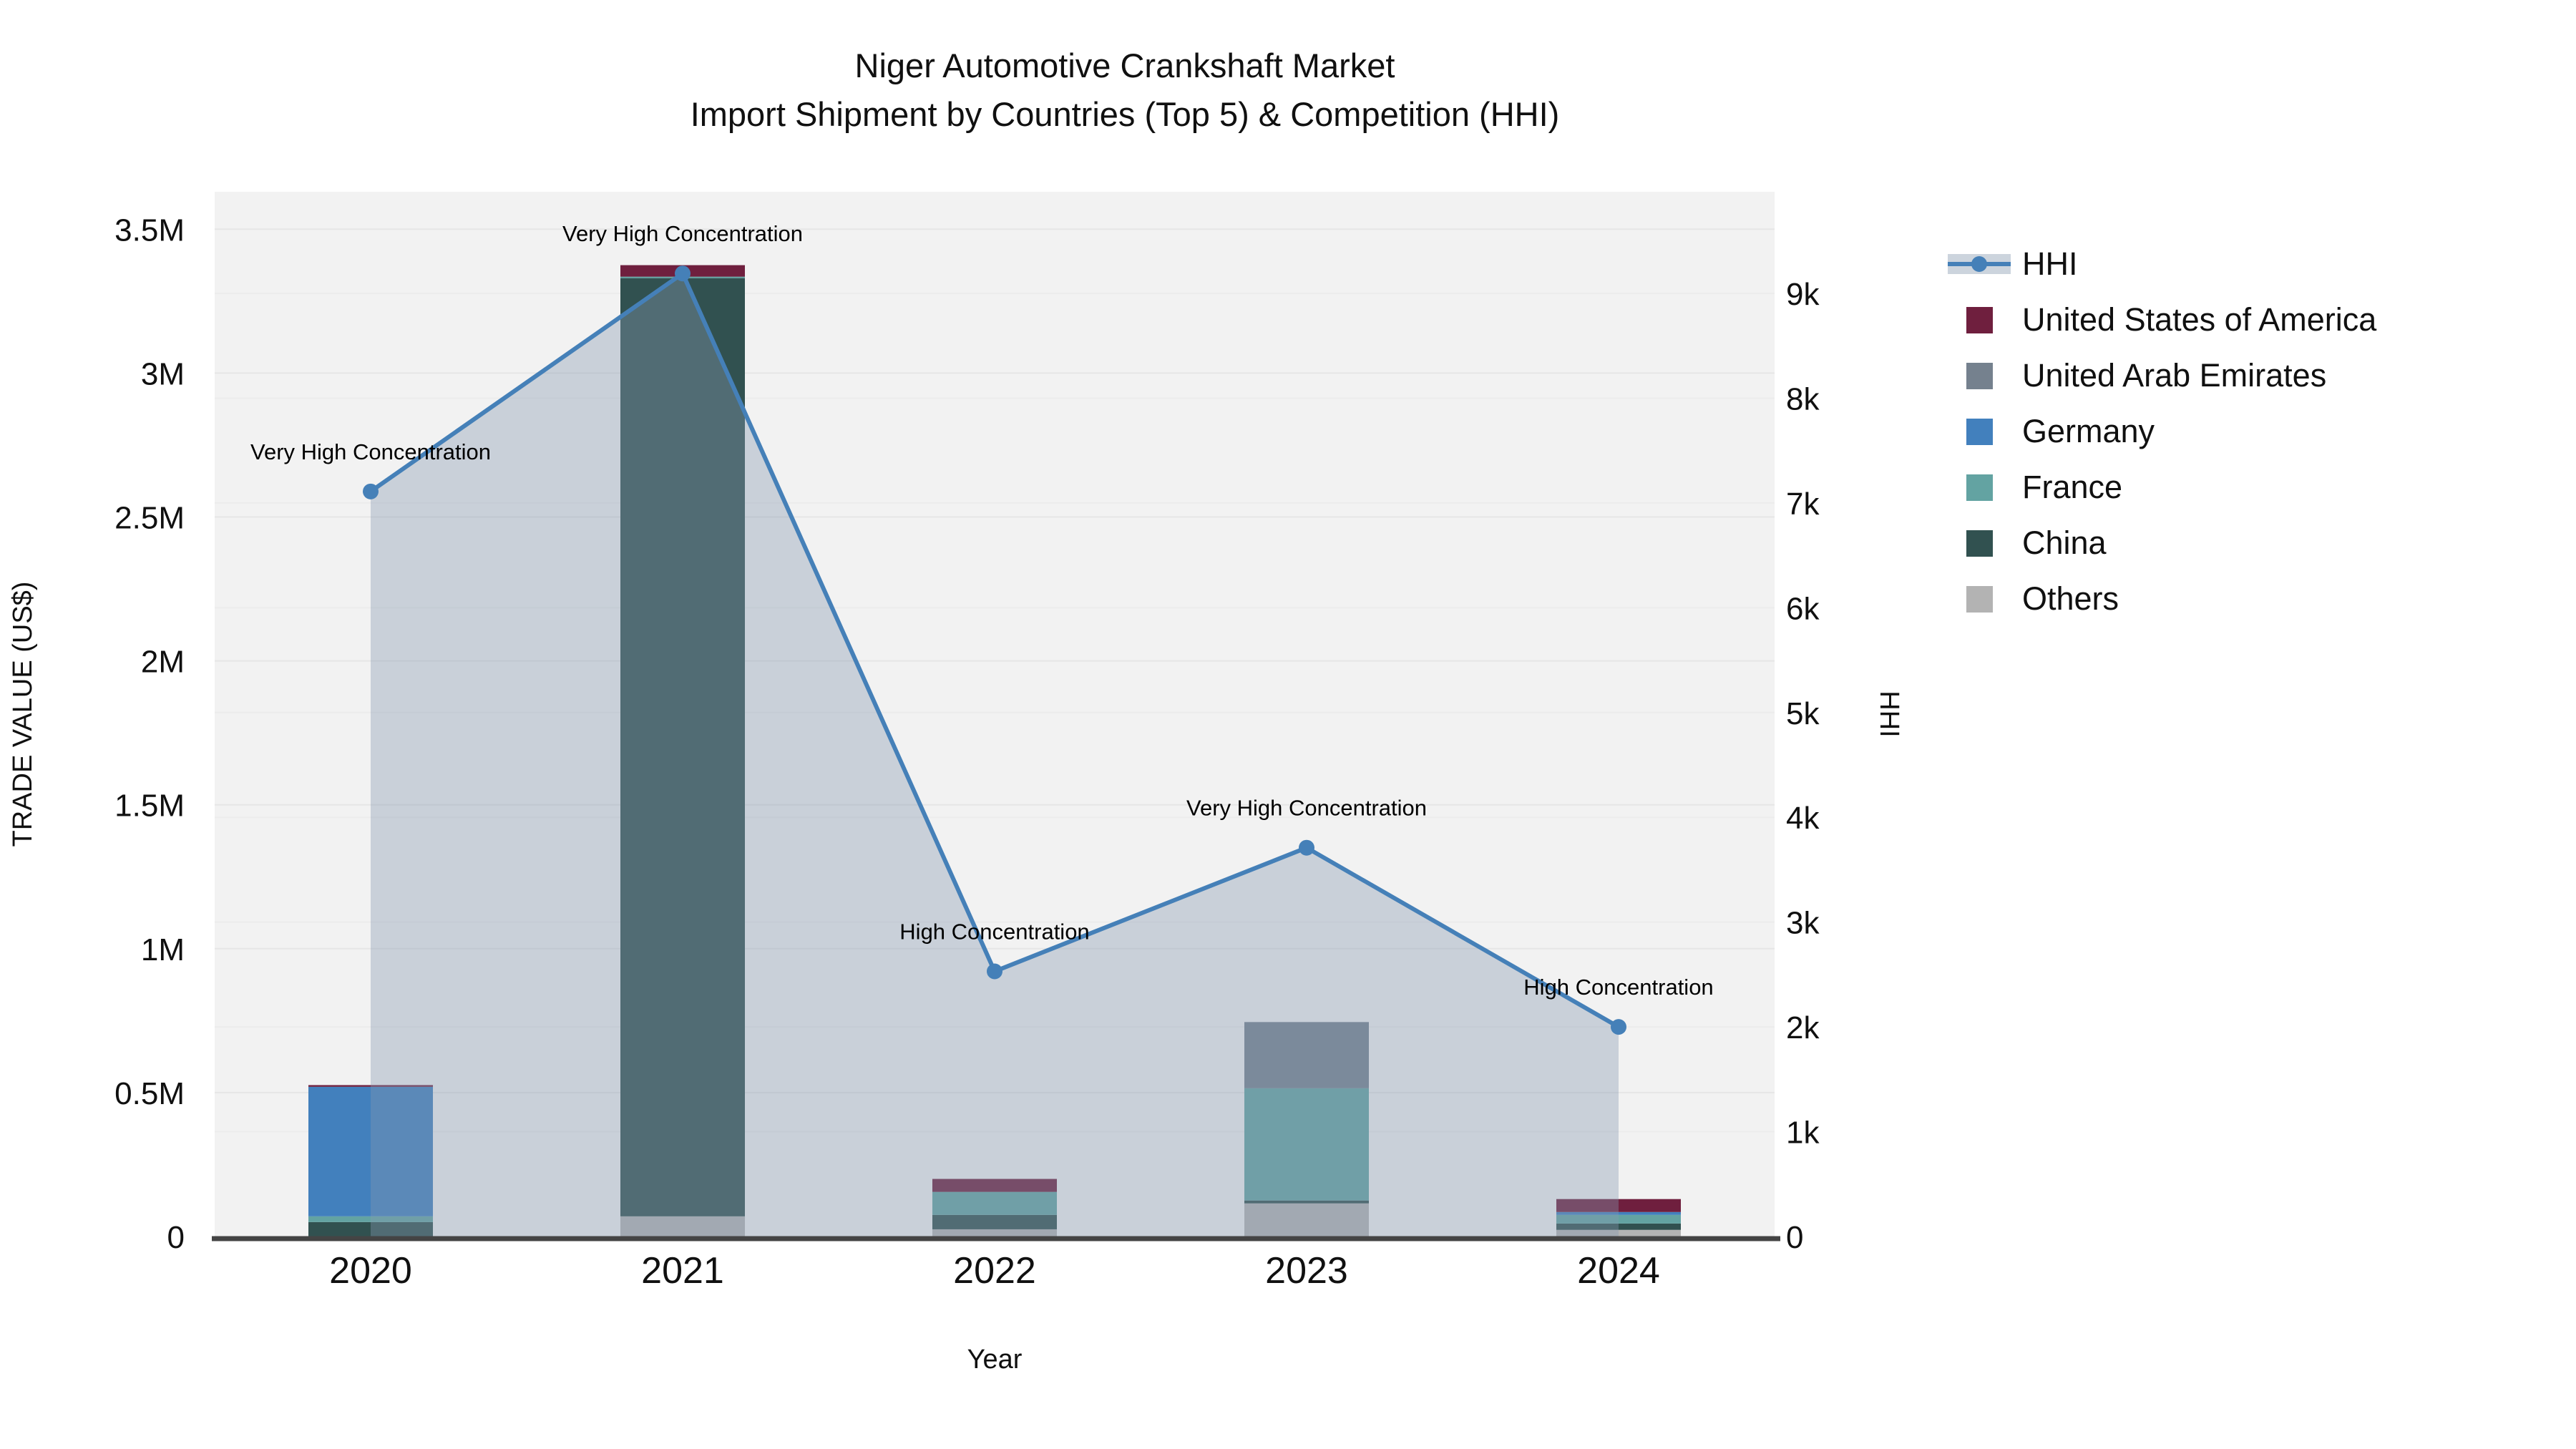  I want to click on y-tick-label-left: 3.5M, so click(149, 230).